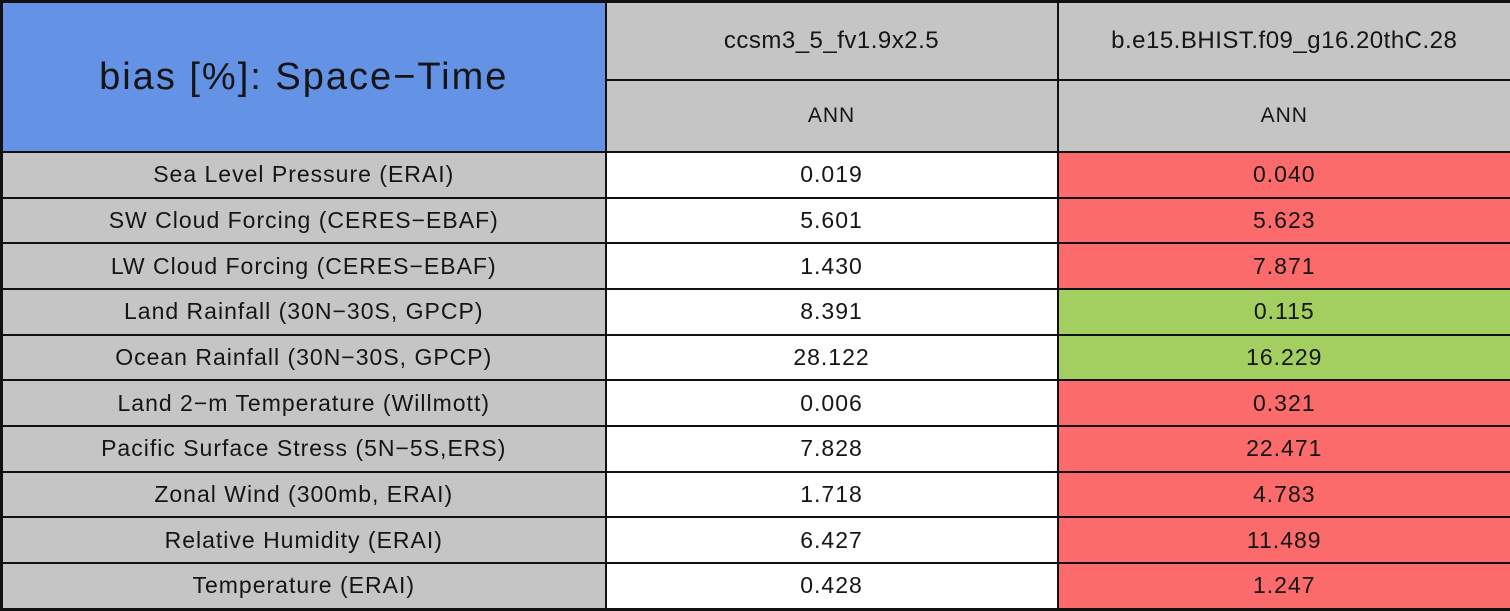 The width and height of the screenshot is (1510, 611). Describe the element at coordinates (303, 220) in the screenshot. I see `row-label: SW Cloud Forcing (CERES−EBAF)` at that location.